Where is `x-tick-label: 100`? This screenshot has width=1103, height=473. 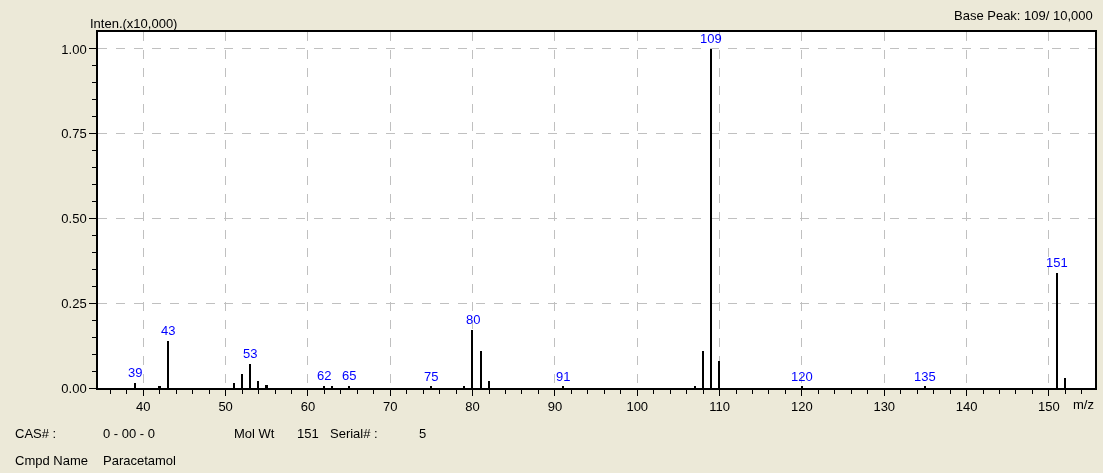
x-tick-label: 100 is located at coordinates (637, 407).